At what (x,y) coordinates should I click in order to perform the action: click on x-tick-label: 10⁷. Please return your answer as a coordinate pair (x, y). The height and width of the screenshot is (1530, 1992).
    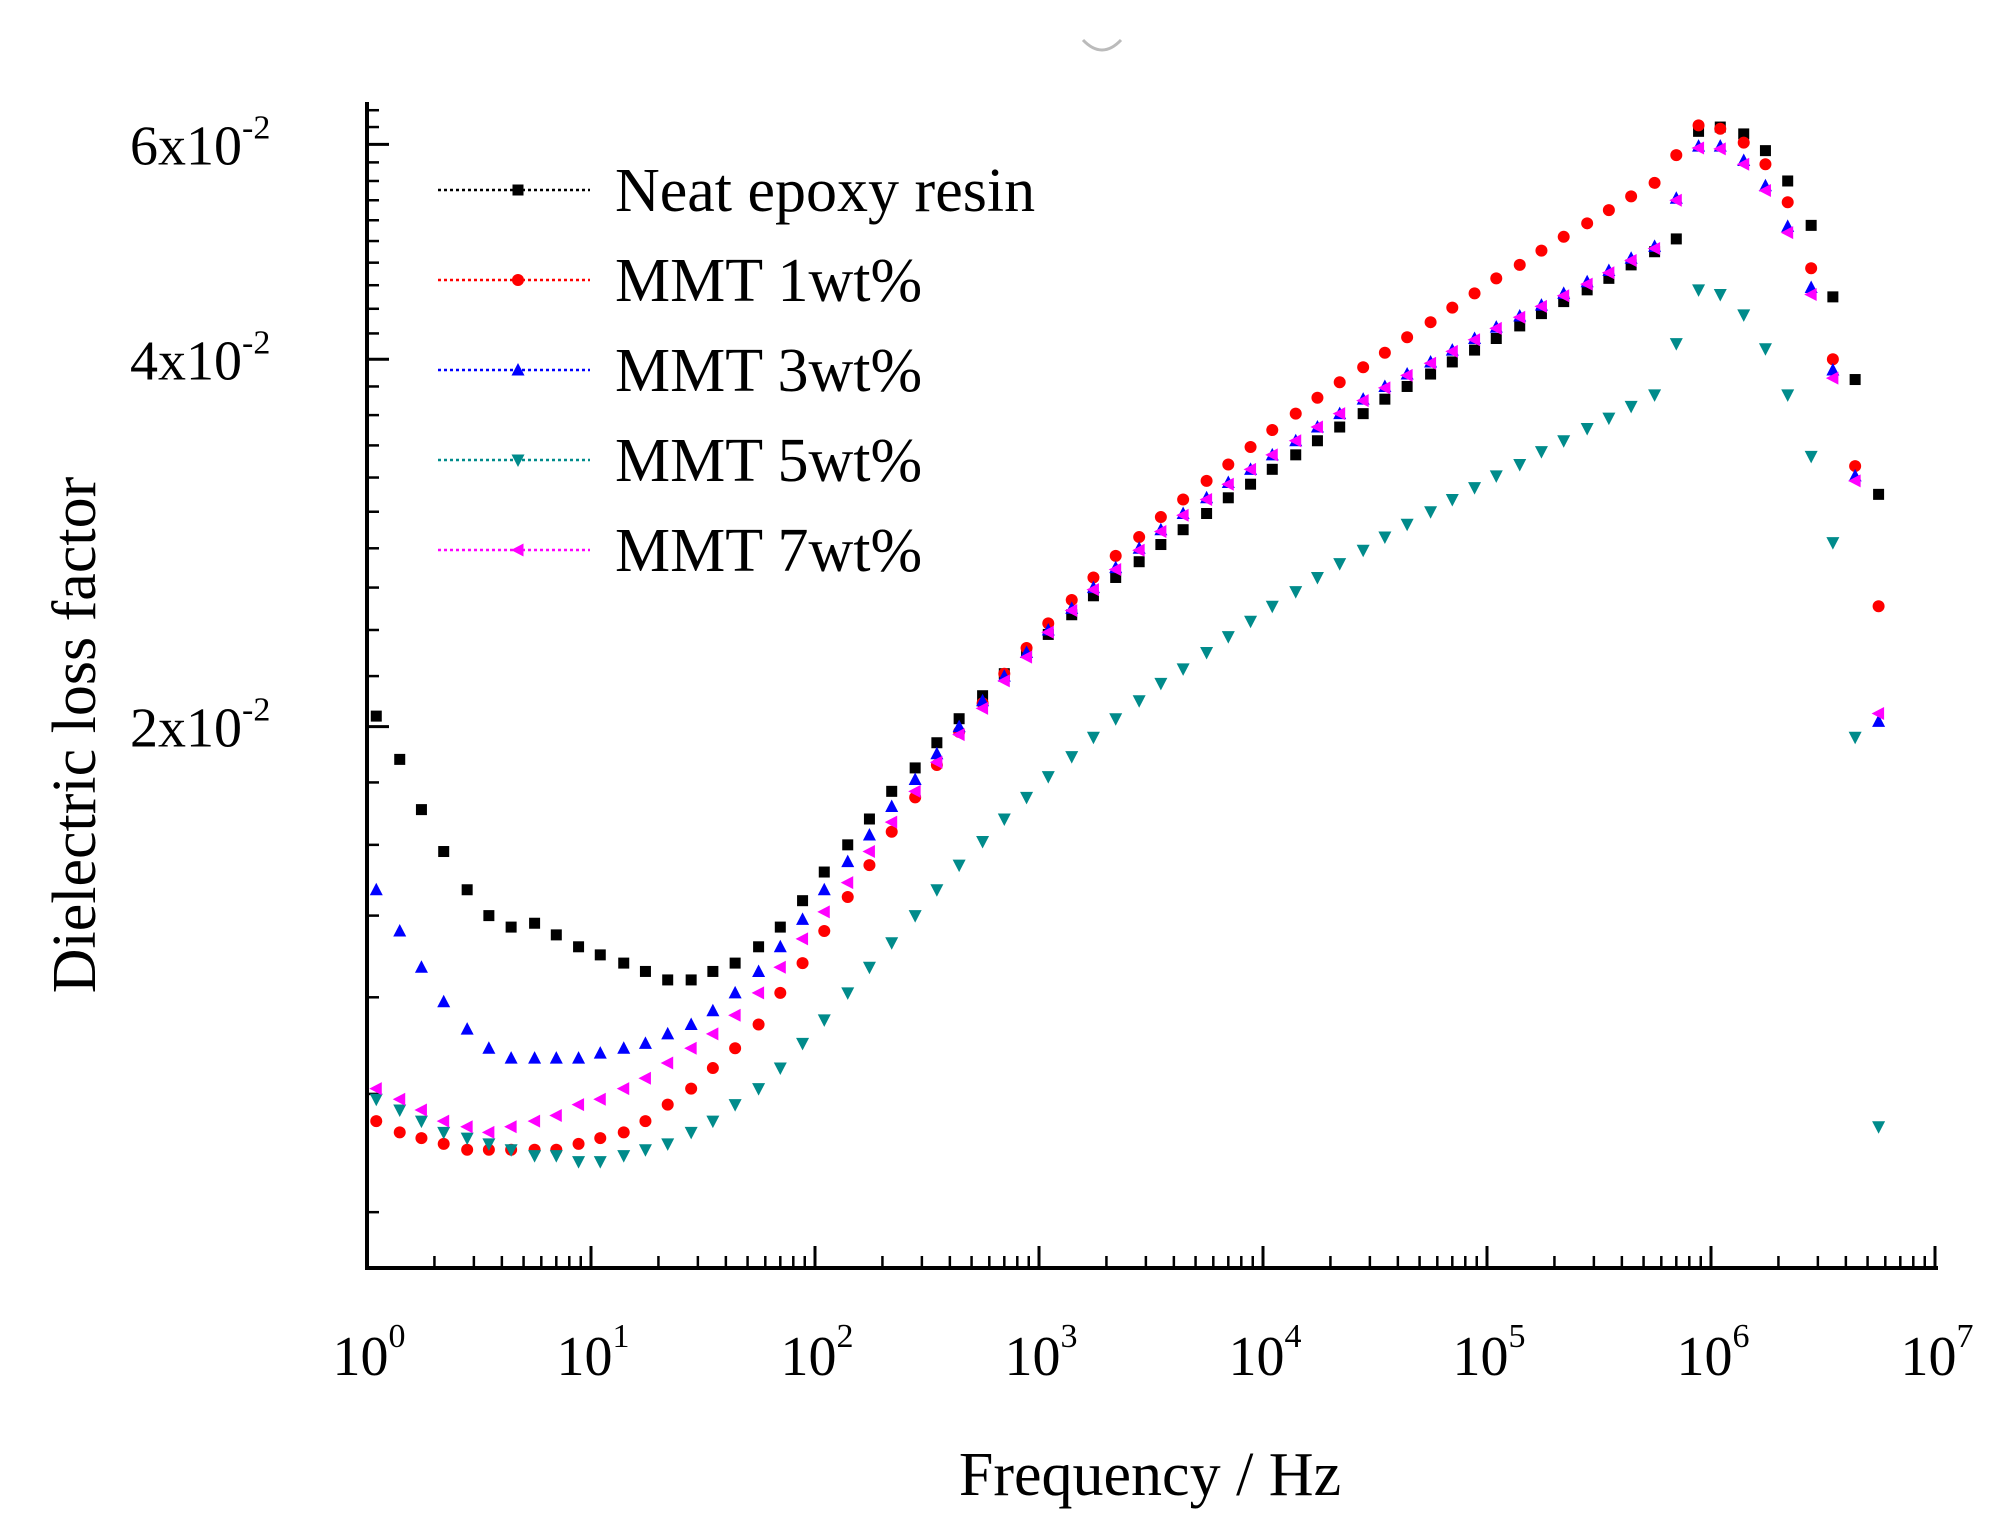
    Looking at the image, I should click on (1937, 1353).